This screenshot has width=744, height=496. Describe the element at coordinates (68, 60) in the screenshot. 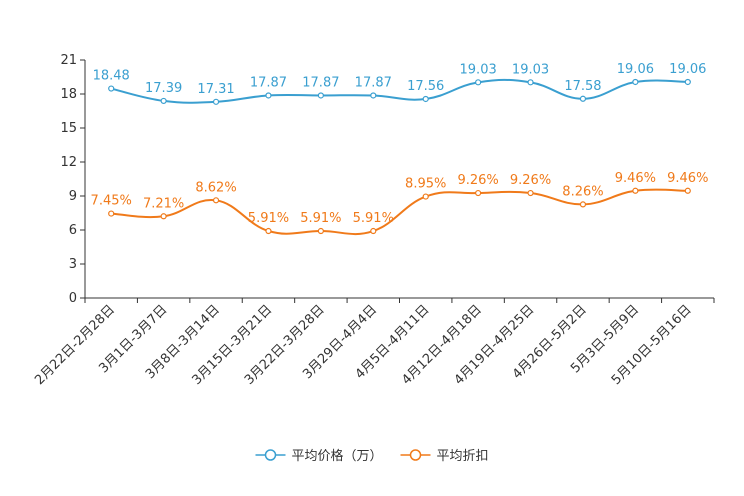

I see `y-tick-label: 21` at that location.